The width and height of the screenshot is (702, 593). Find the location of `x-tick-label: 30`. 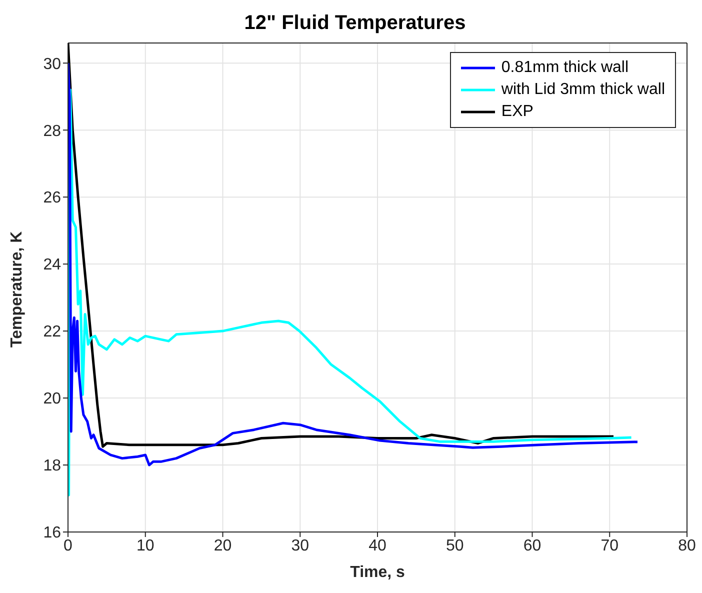

x-tick-label: 30 is located at coordinates (300, 545).